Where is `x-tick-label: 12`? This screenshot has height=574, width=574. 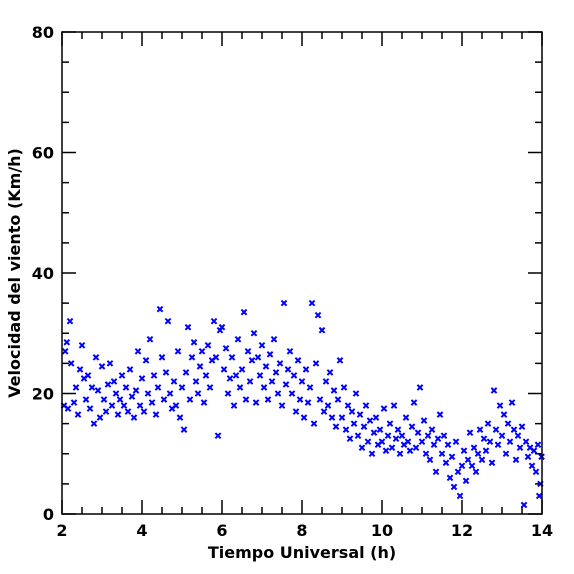 x-tick-label: 12 is located at coordinates (462, 530).